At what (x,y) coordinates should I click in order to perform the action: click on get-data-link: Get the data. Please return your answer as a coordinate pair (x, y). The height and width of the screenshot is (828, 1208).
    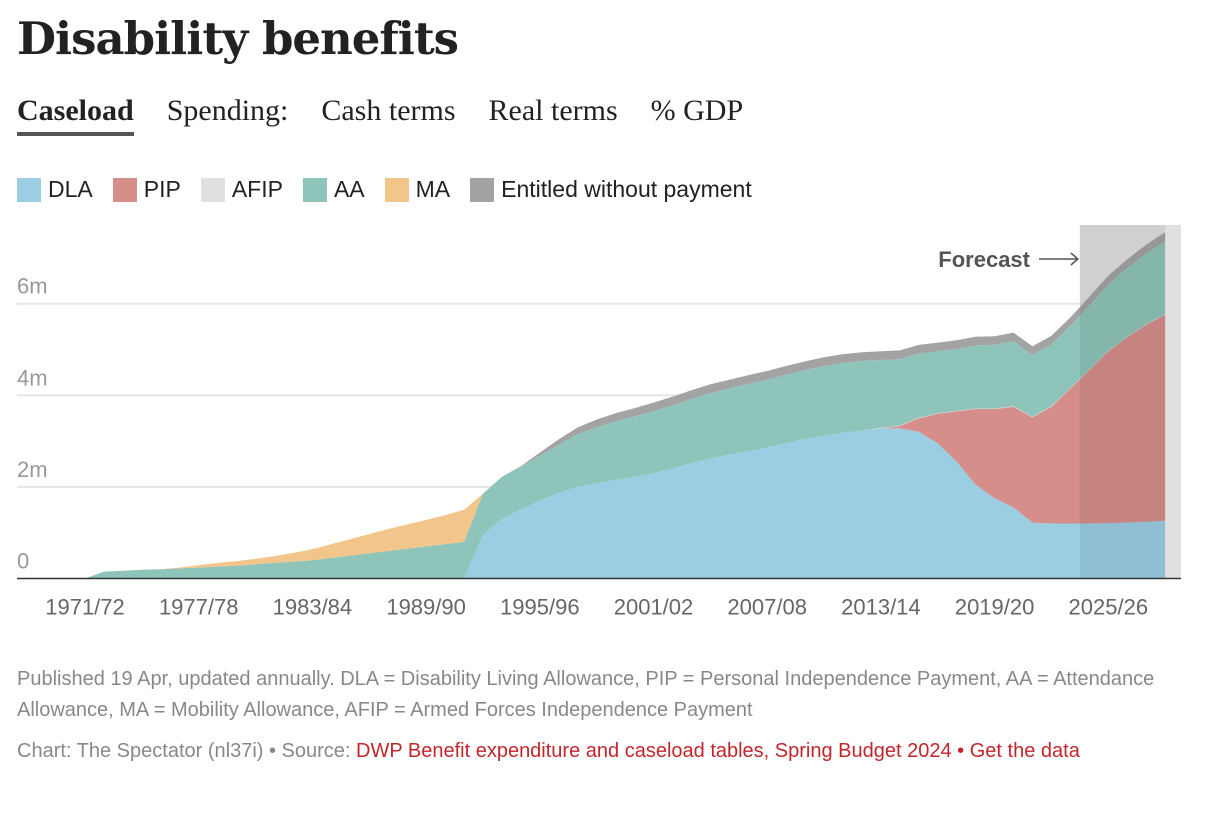
    Looking at the image, I should click on (1024, 751).